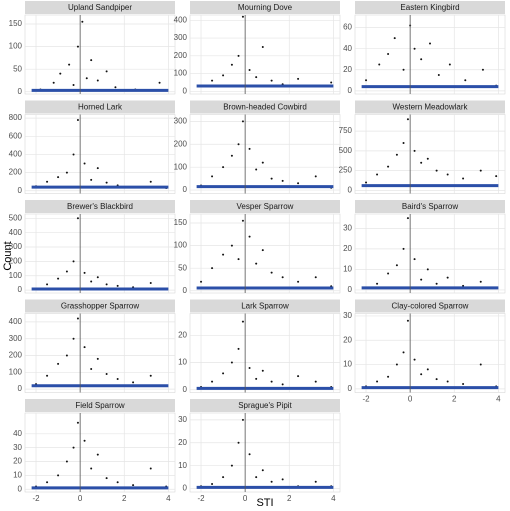 The width and height of the screenshot is (510, 511). Describe the element at coordinates (265, 306) in the screenshot. I see `panel-title: Lark Sparrow` at that location.